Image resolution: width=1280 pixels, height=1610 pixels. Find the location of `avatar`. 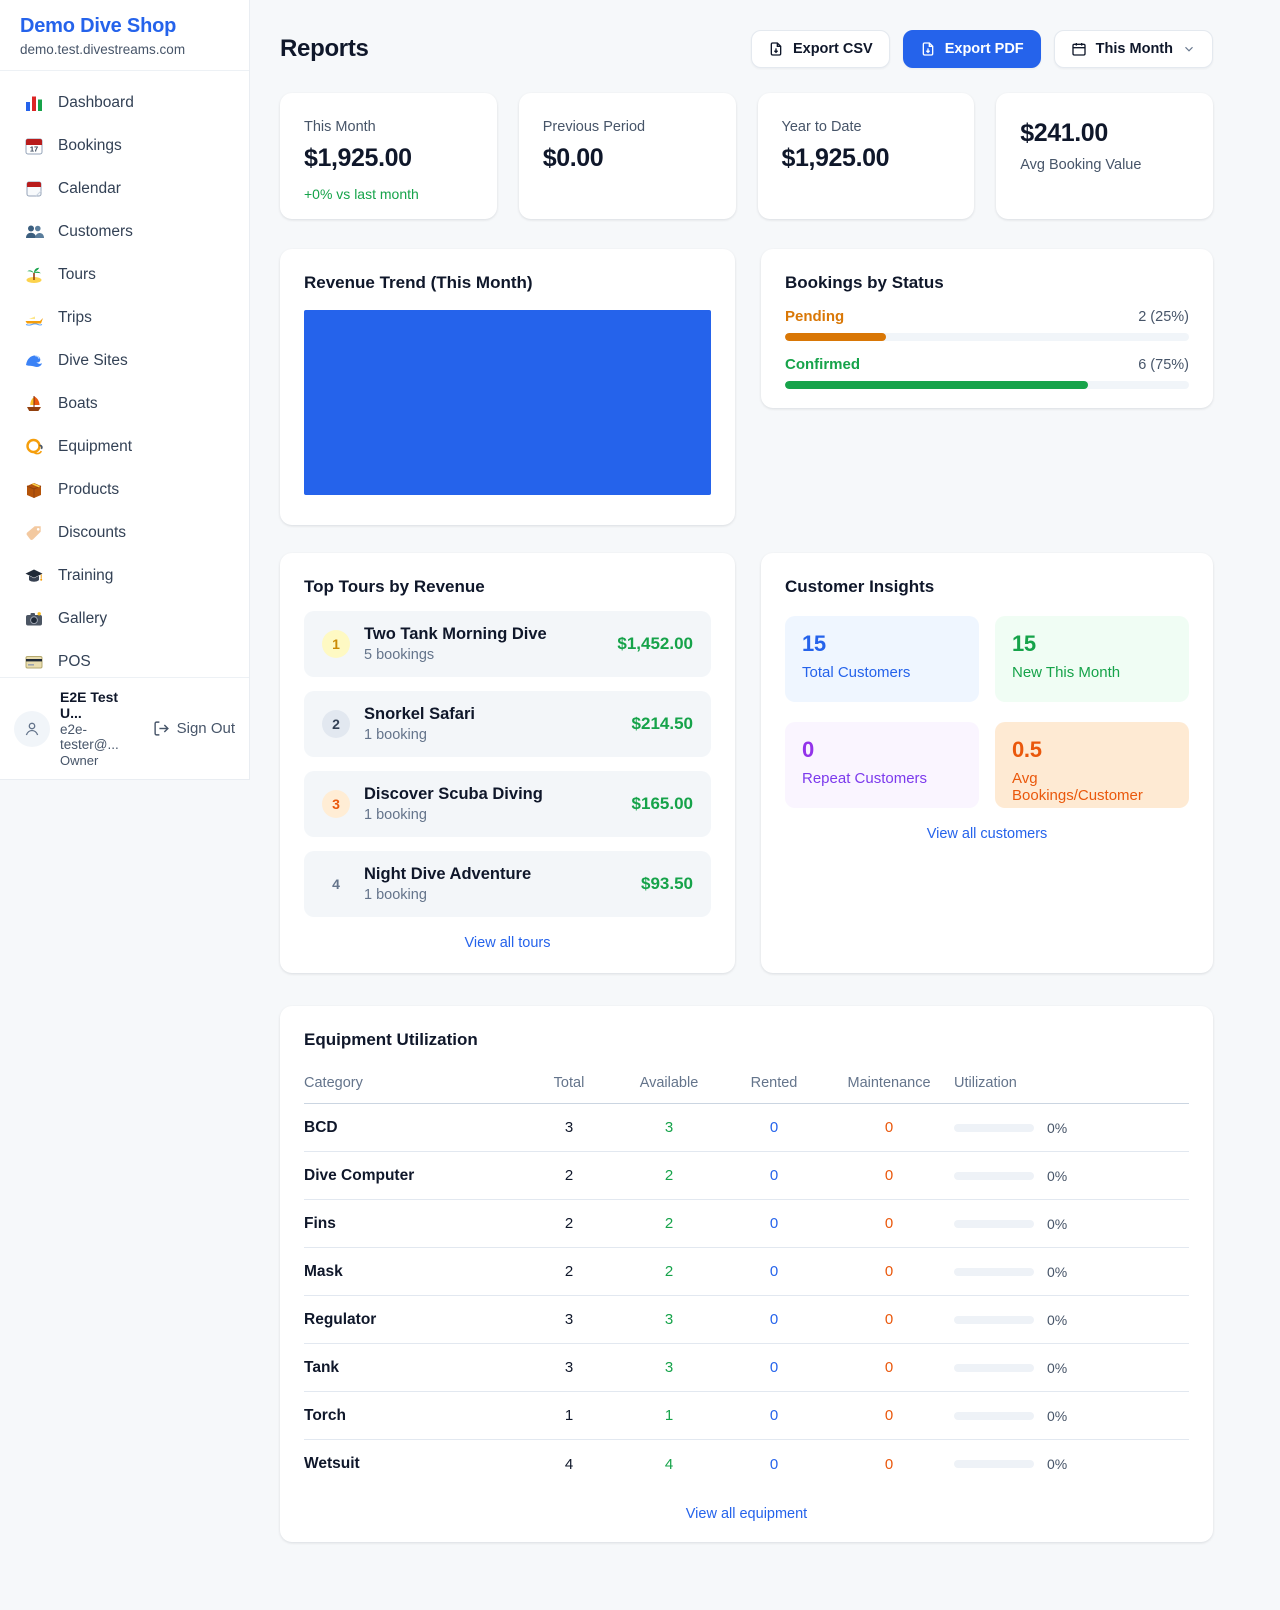

avatar is located at coordinates (32, 728).